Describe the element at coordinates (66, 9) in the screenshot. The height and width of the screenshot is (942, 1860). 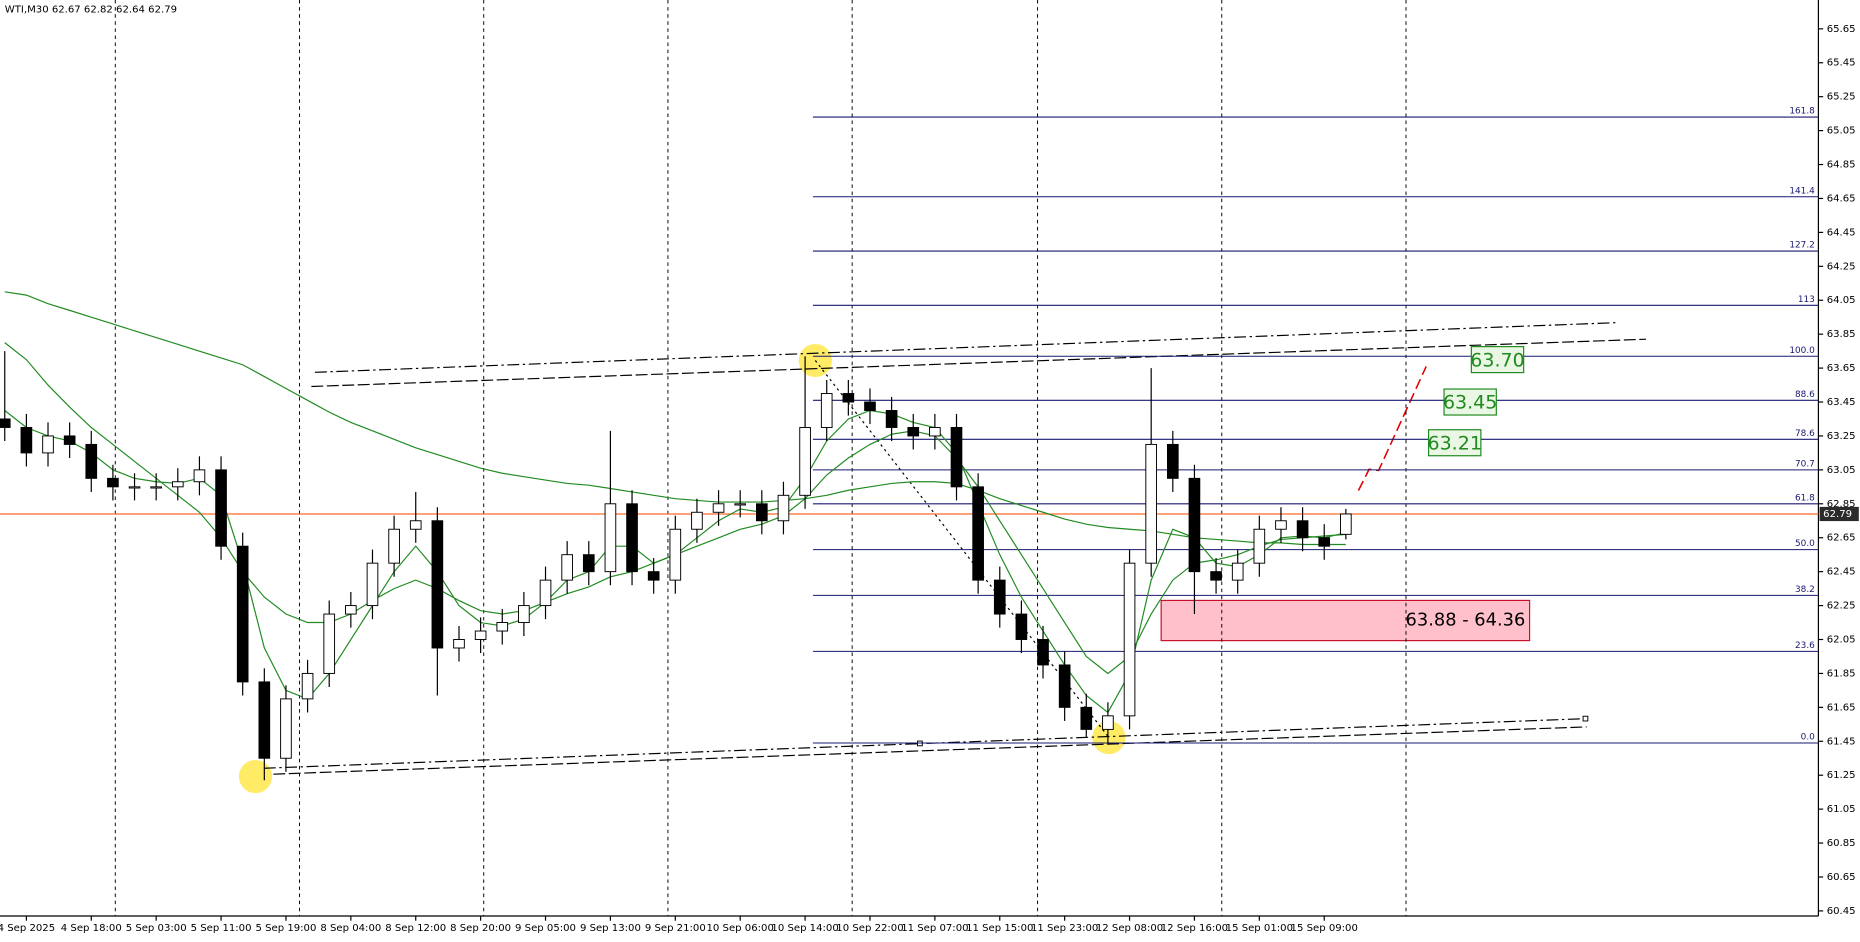
I see `header-open: 62.67` at that location.